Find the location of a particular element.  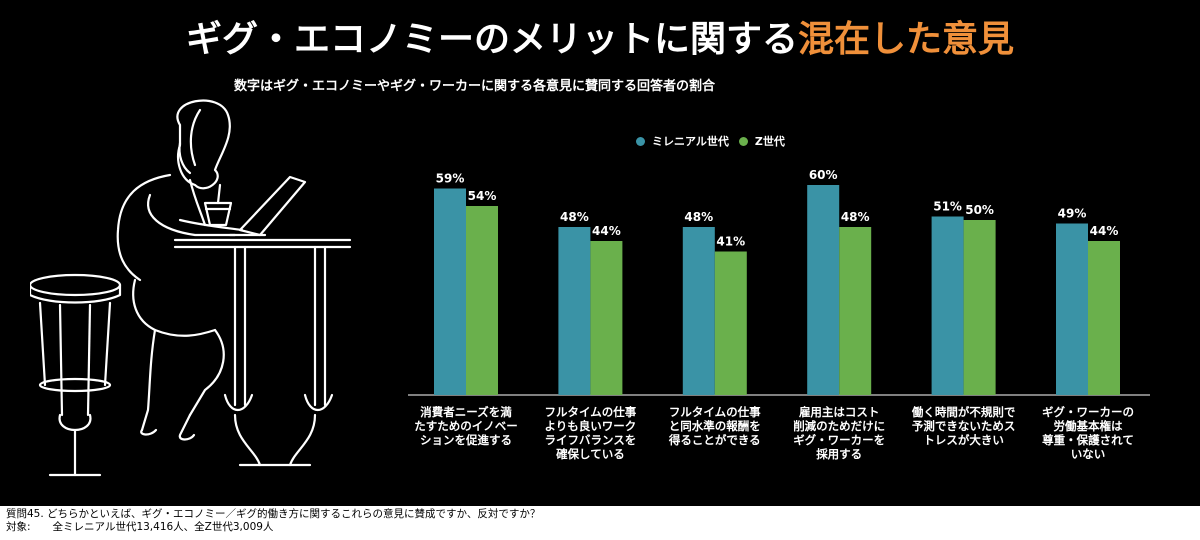

data-label-genz-3: 48% is located at coordinates (855, 217).